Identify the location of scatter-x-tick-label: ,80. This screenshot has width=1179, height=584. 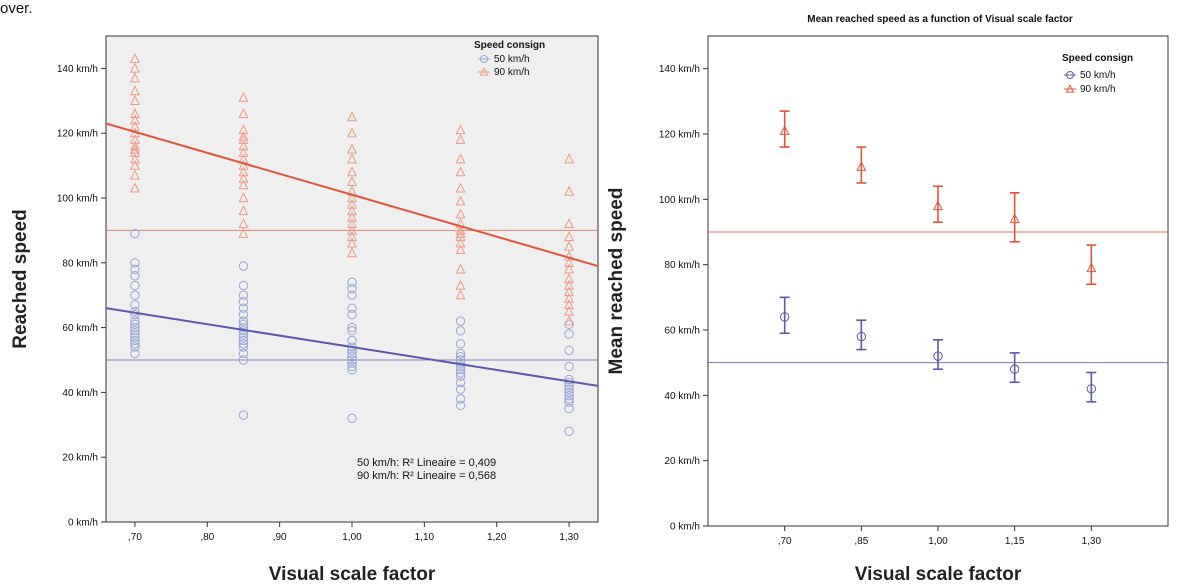
(207, 537).